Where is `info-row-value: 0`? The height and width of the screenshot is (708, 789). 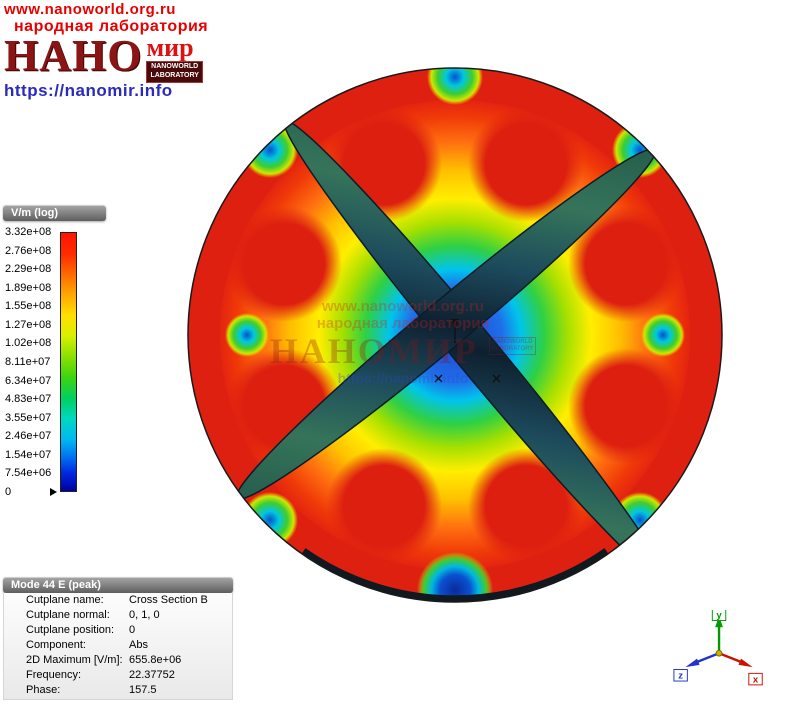 info-row-value: 0 is located at coordinates (132, 630).